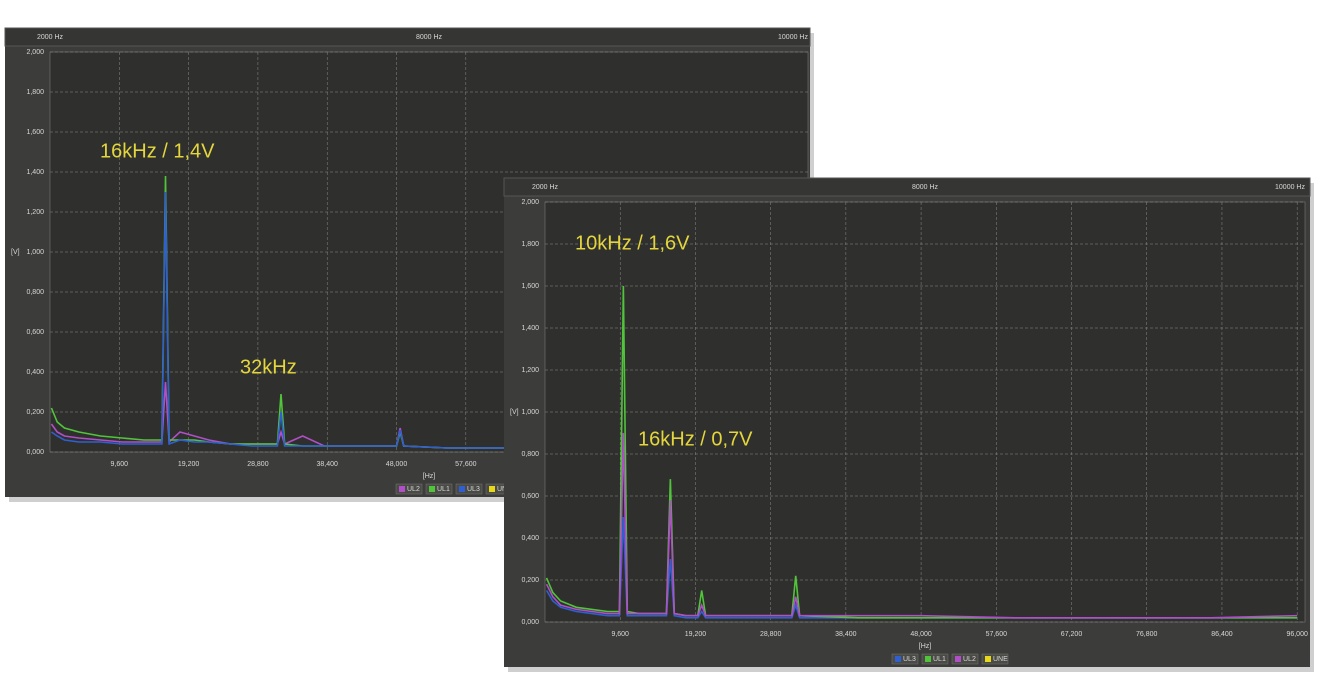  I want to click on x-tick-label: 67,200, so click(1072, 634).